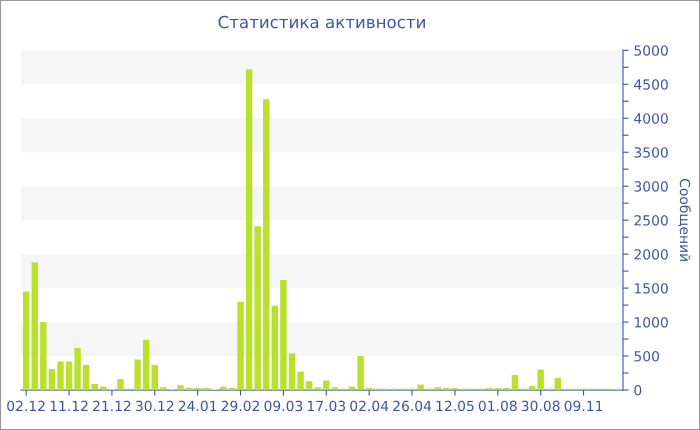 This screenshot has width=700, height=430. I want to click on x-tick-label: 11.12, so click(69, 405).